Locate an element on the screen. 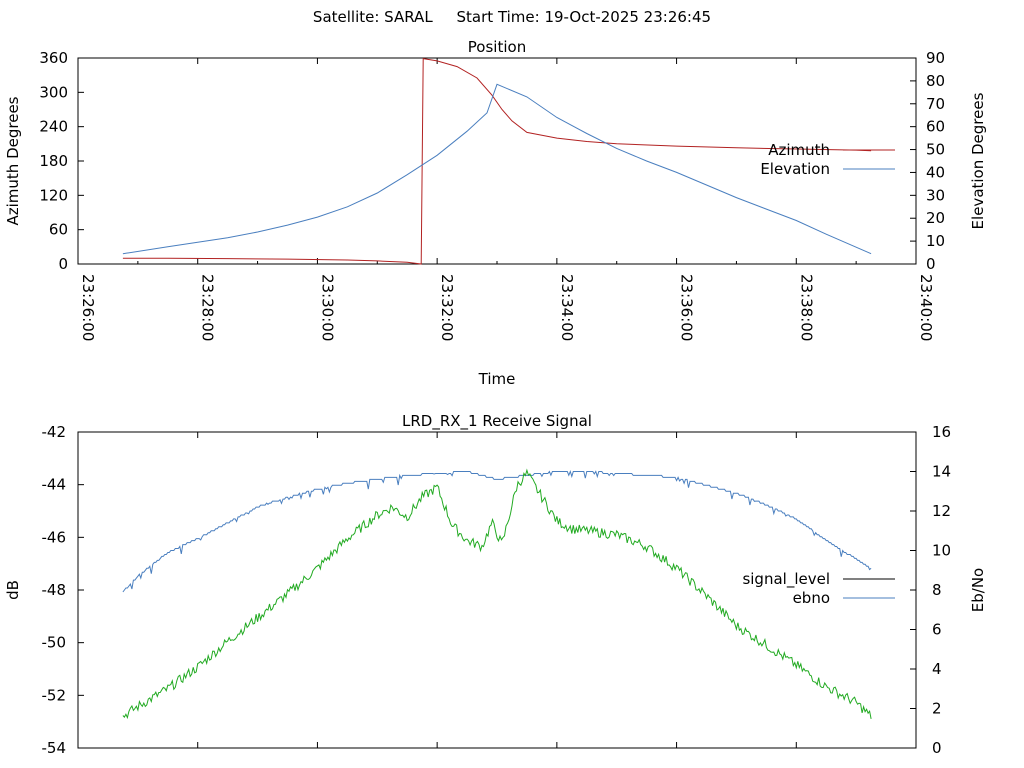  y-tick-label: 300 is located at coordinates (53, 92).